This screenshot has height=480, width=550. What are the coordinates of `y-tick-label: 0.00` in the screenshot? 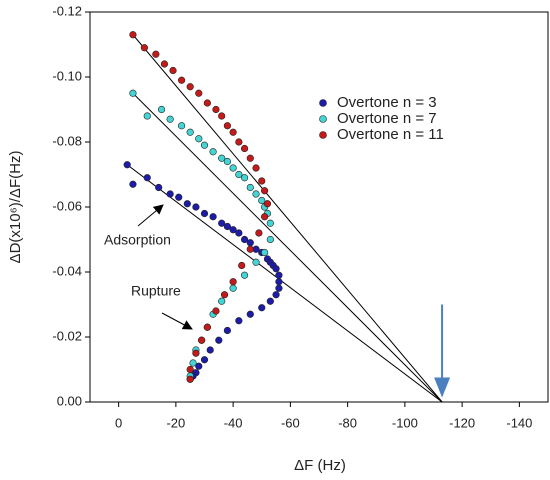 It's located at (69, 400).